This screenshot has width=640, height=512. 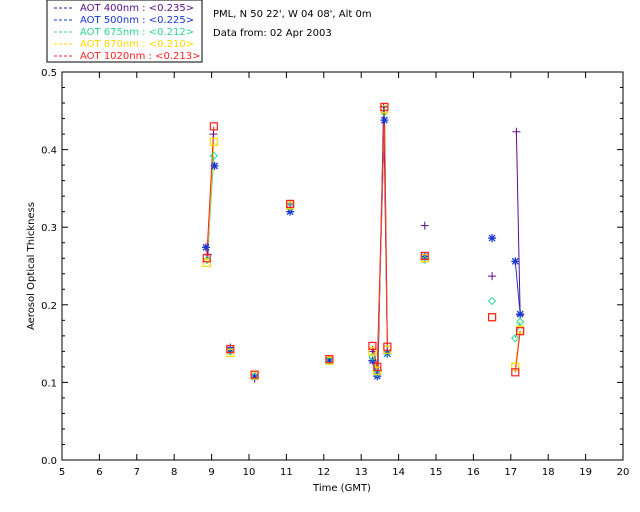 What do you see at coordinates (137, 44) in the screenshot?
I see `legend-entry: AOT 870nm : <0.210>` at bounding box center [137, 44].